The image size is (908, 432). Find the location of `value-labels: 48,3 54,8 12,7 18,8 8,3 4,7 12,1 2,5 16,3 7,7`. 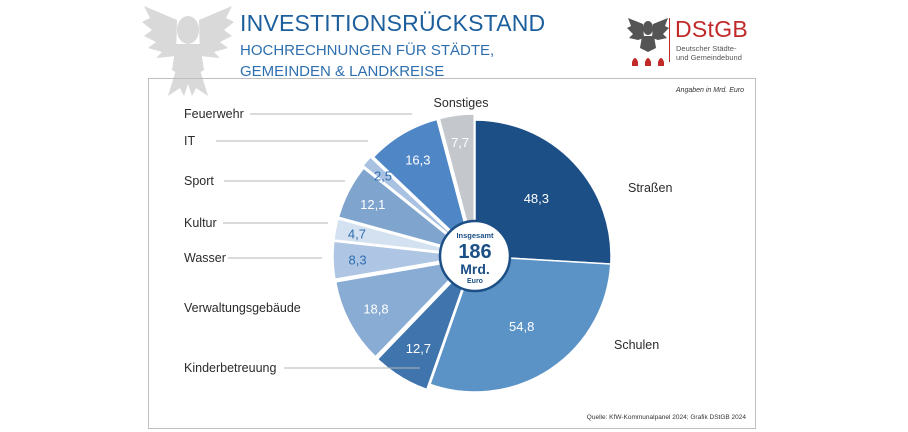

value-labels: 48,3 54,8 12,7 18,8 8,3 4,7 12,1 2,5 16,3 7,7 is located at coordinates (448, 245).